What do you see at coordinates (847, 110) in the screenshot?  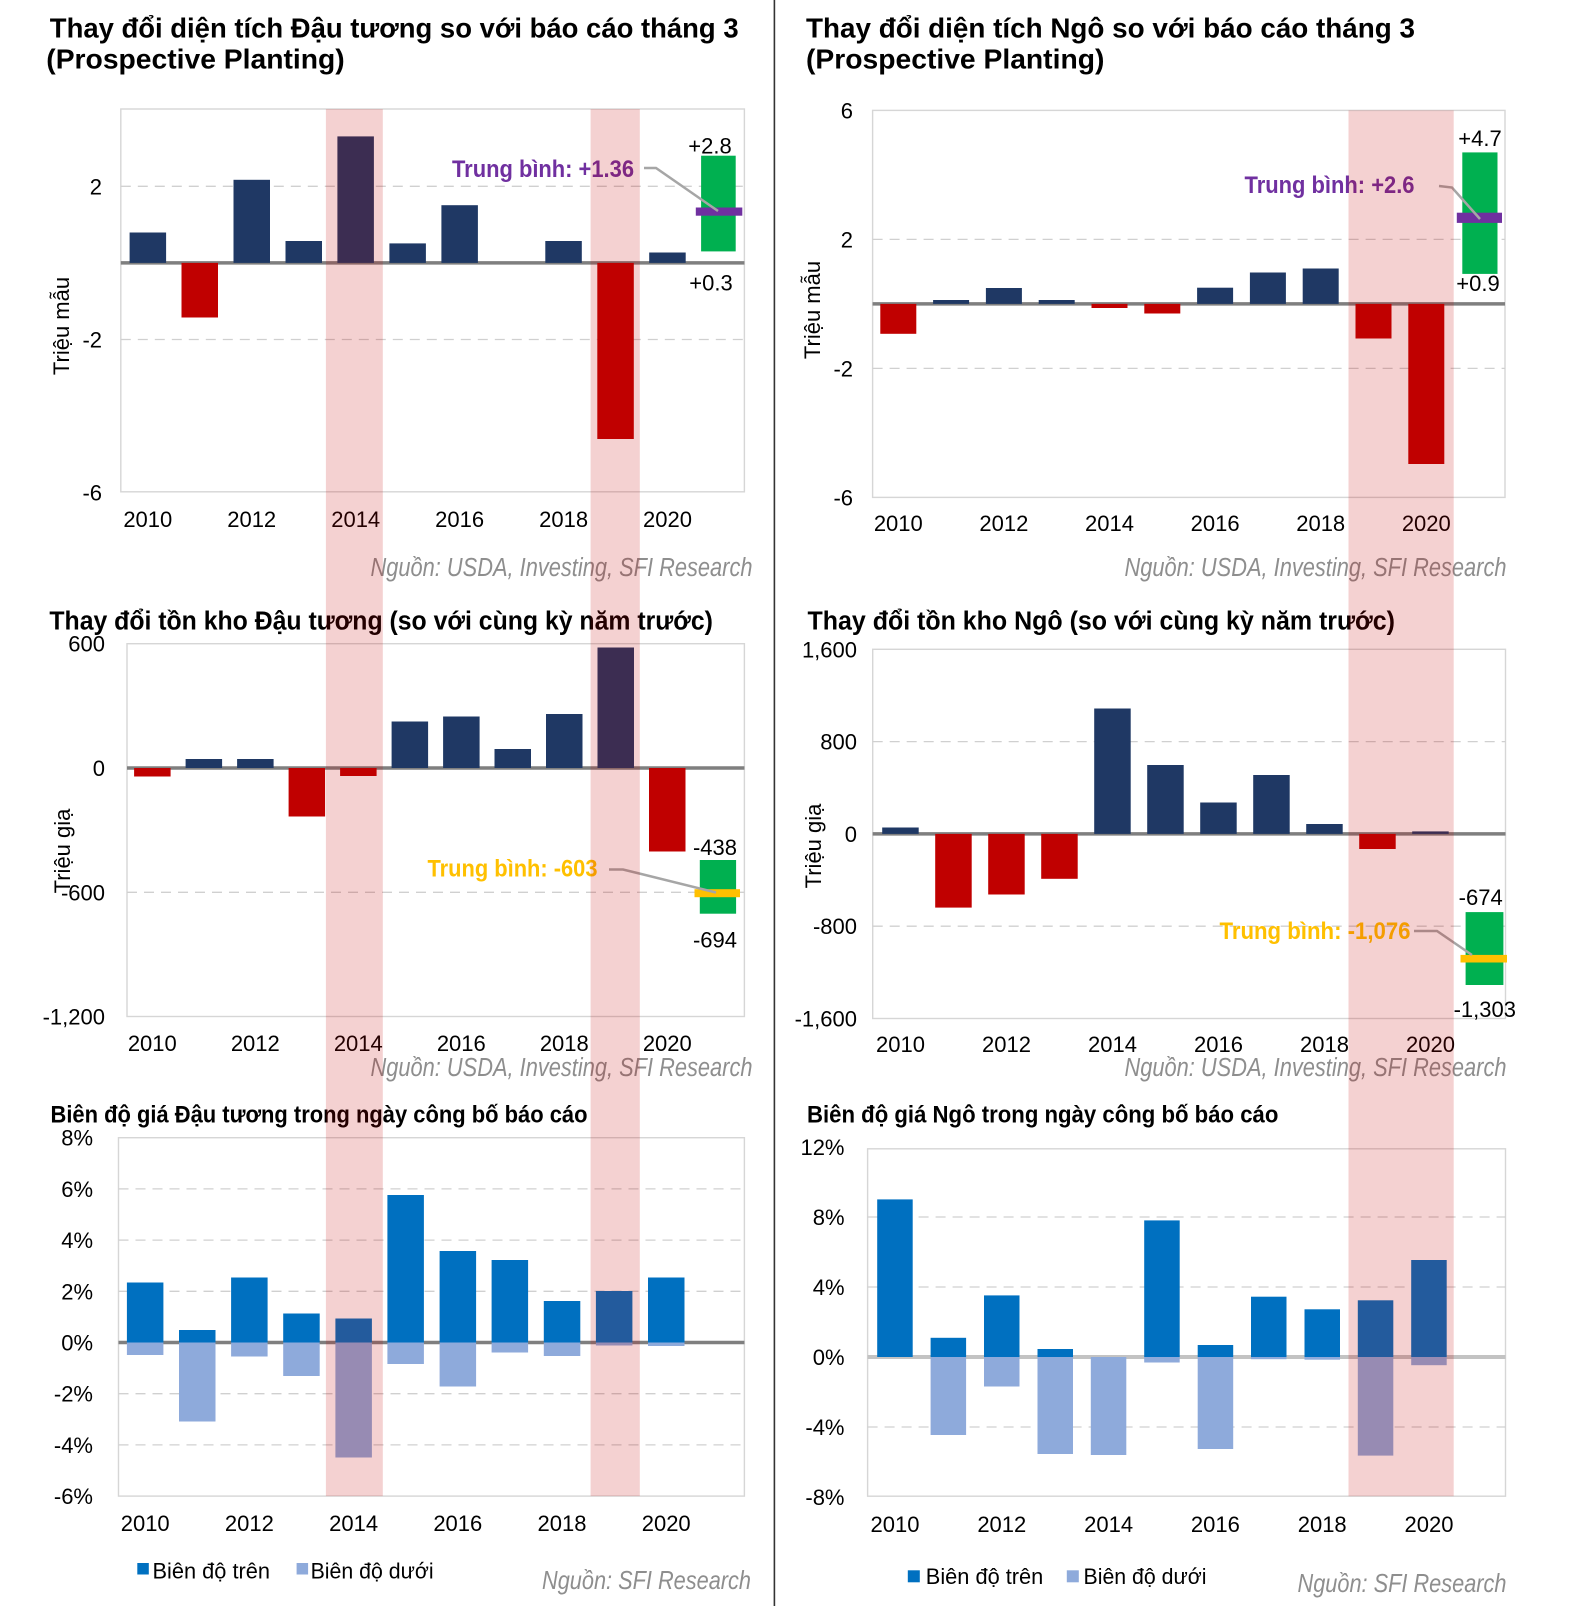 I see `svg-text: 6` at bounding box center [847, 110].